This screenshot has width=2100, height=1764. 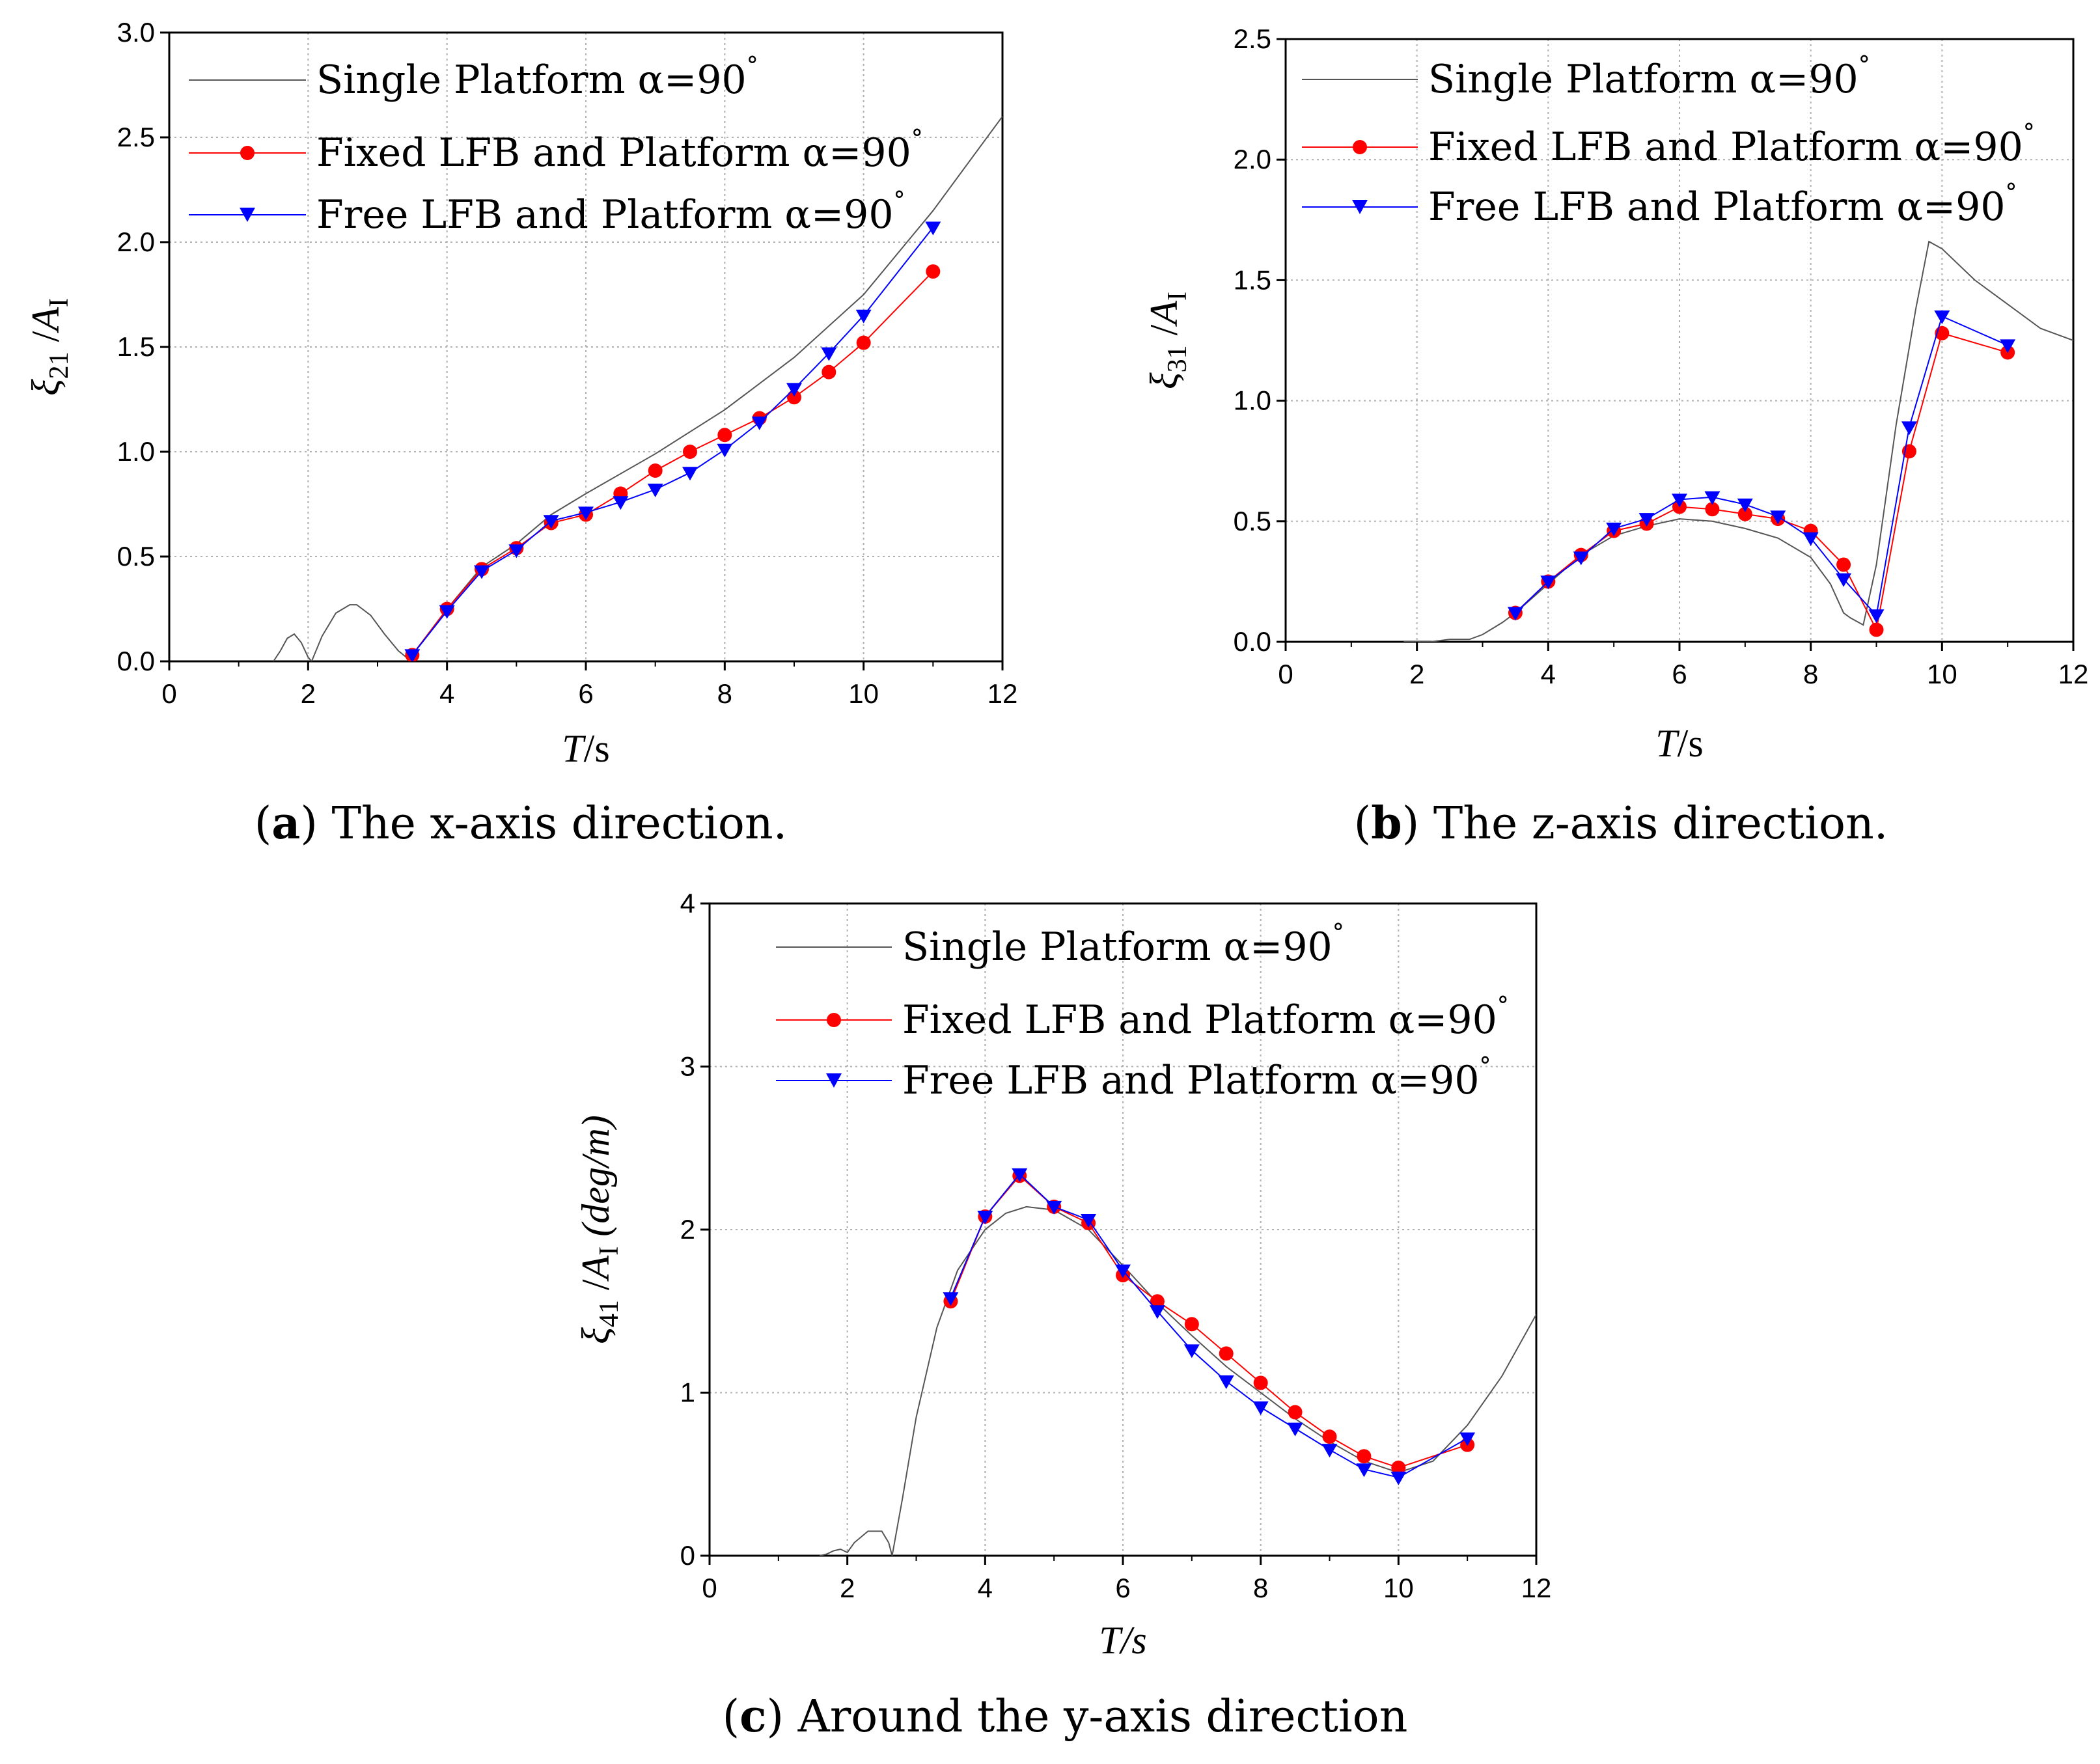 What do you see at coordinates (687, 903) in the screenshot?
I see `y-tick-label: 4` at bounding box center [687, 903].